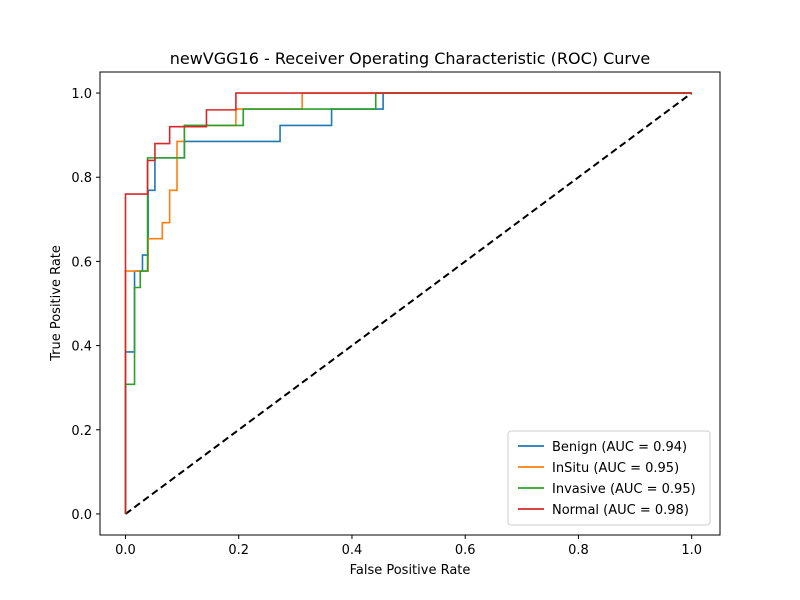 This screenshot has width=800, height=600. Describe the element at coordinates (410, 570) in the screenshot. I see `x-axis-label: False Positive Rate` at that location.